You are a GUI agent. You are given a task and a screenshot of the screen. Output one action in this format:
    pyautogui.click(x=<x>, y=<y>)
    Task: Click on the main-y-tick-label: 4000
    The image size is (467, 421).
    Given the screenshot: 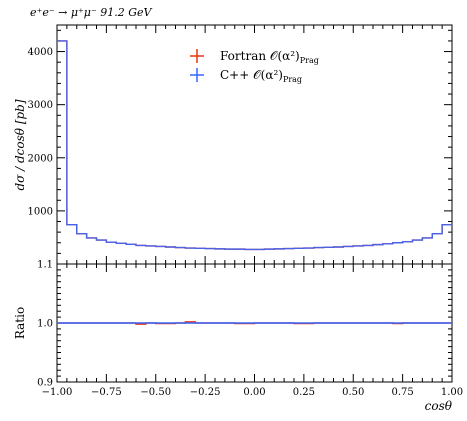 What is the action you would take?
    pyautogui.click(x=40, y=52)
    